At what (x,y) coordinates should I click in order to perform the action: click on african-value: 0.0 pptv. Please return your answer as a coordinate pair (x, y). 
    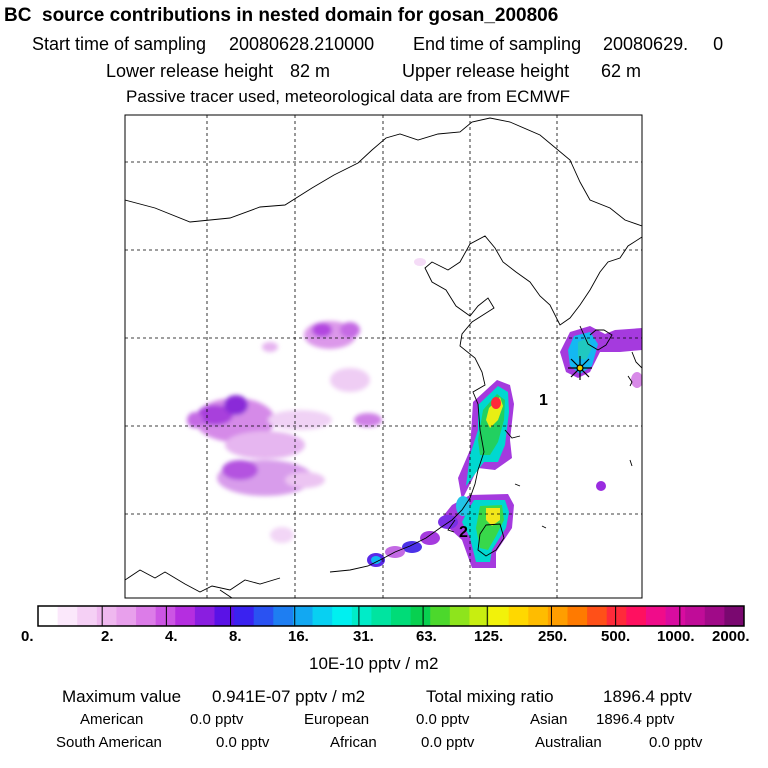
    Looking at the image, I should click on (448, 742).